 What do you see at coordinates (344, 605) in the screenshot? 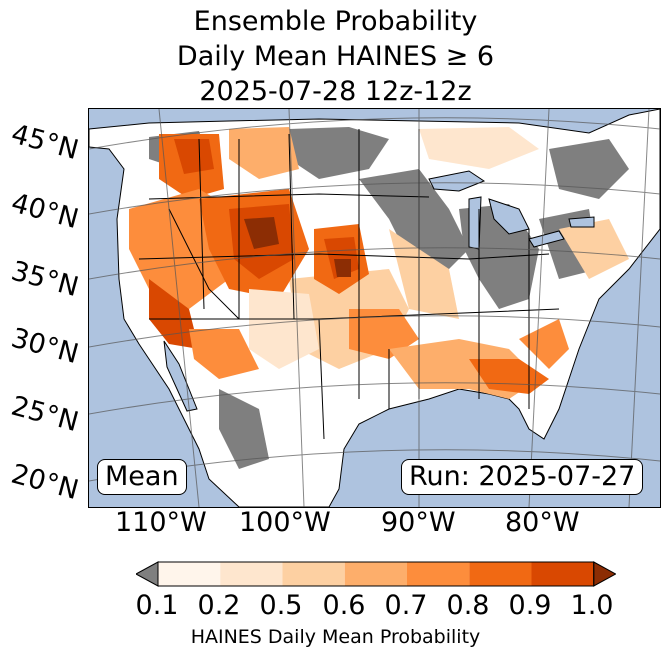
I see `colorbar-tick: 0.6` at bounding box center [344, 605].